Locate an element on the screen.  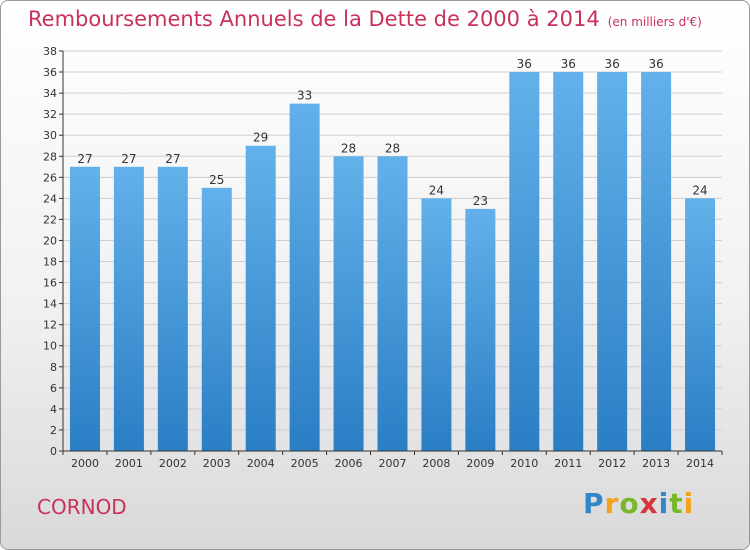
value-label-2003: 25 is located at coordinates (216, 180).